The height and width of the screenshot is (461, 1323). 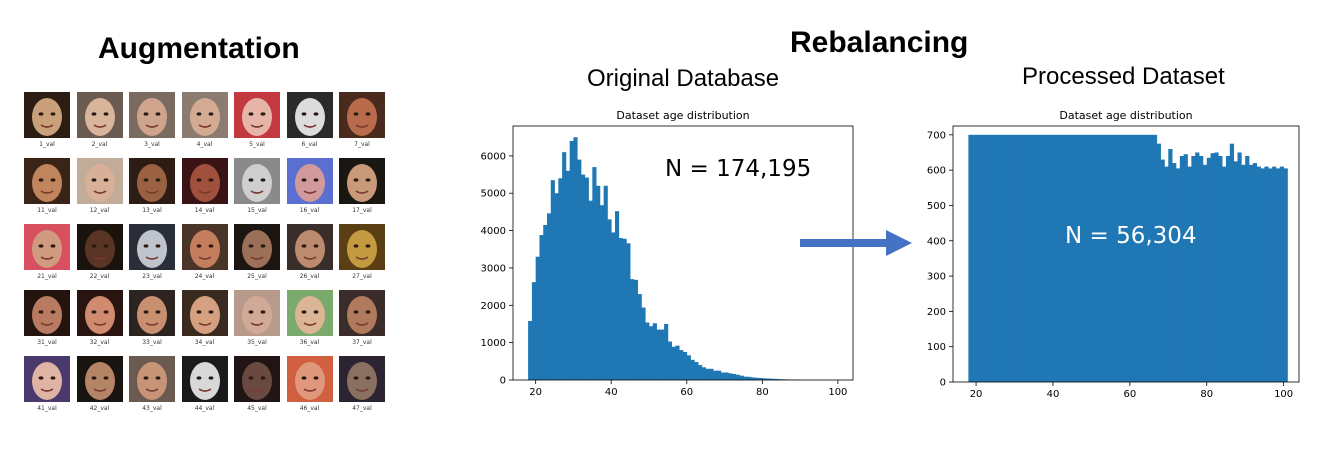 What do you see at coordinates (152, 210) in the screenshot?
I see `face-label: 13_val` at bounding box center [152, 210].